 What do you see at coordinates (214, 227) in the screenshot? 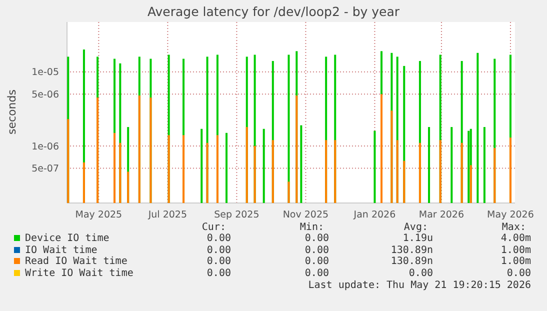
I see `text: Cur:` at bounding box center [214, 227].